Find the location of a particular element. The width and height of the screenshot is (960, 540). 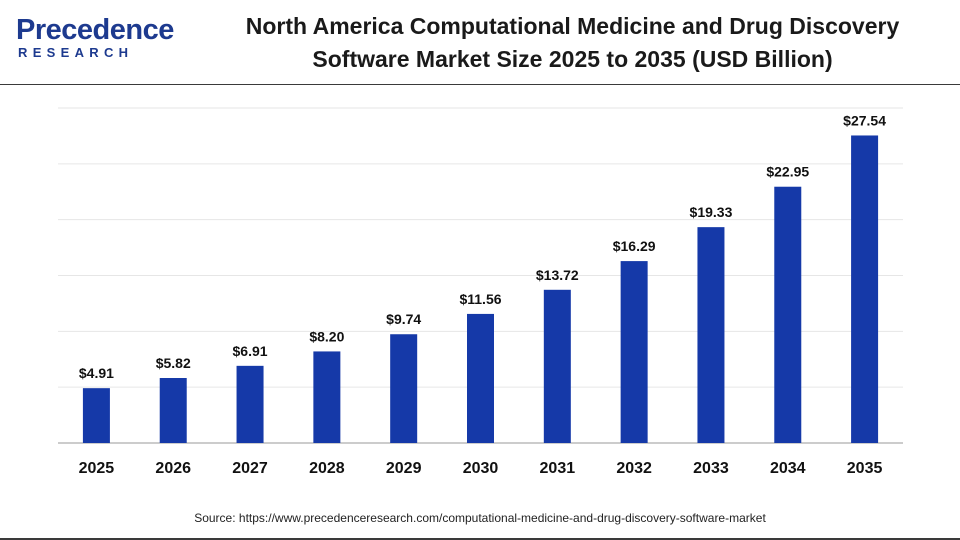

data-label: $27.54 is located at coordinates (864, 120).